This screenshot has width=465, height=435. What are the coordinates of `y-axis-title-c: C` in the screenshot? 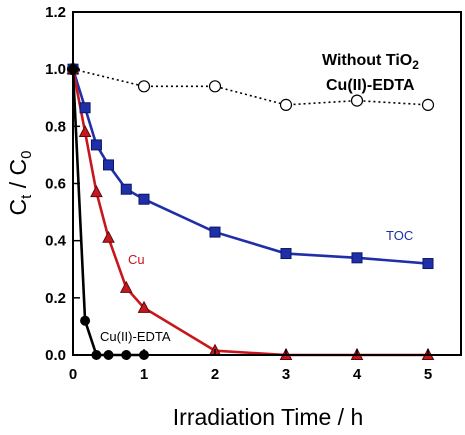 It's located at (18, 207).